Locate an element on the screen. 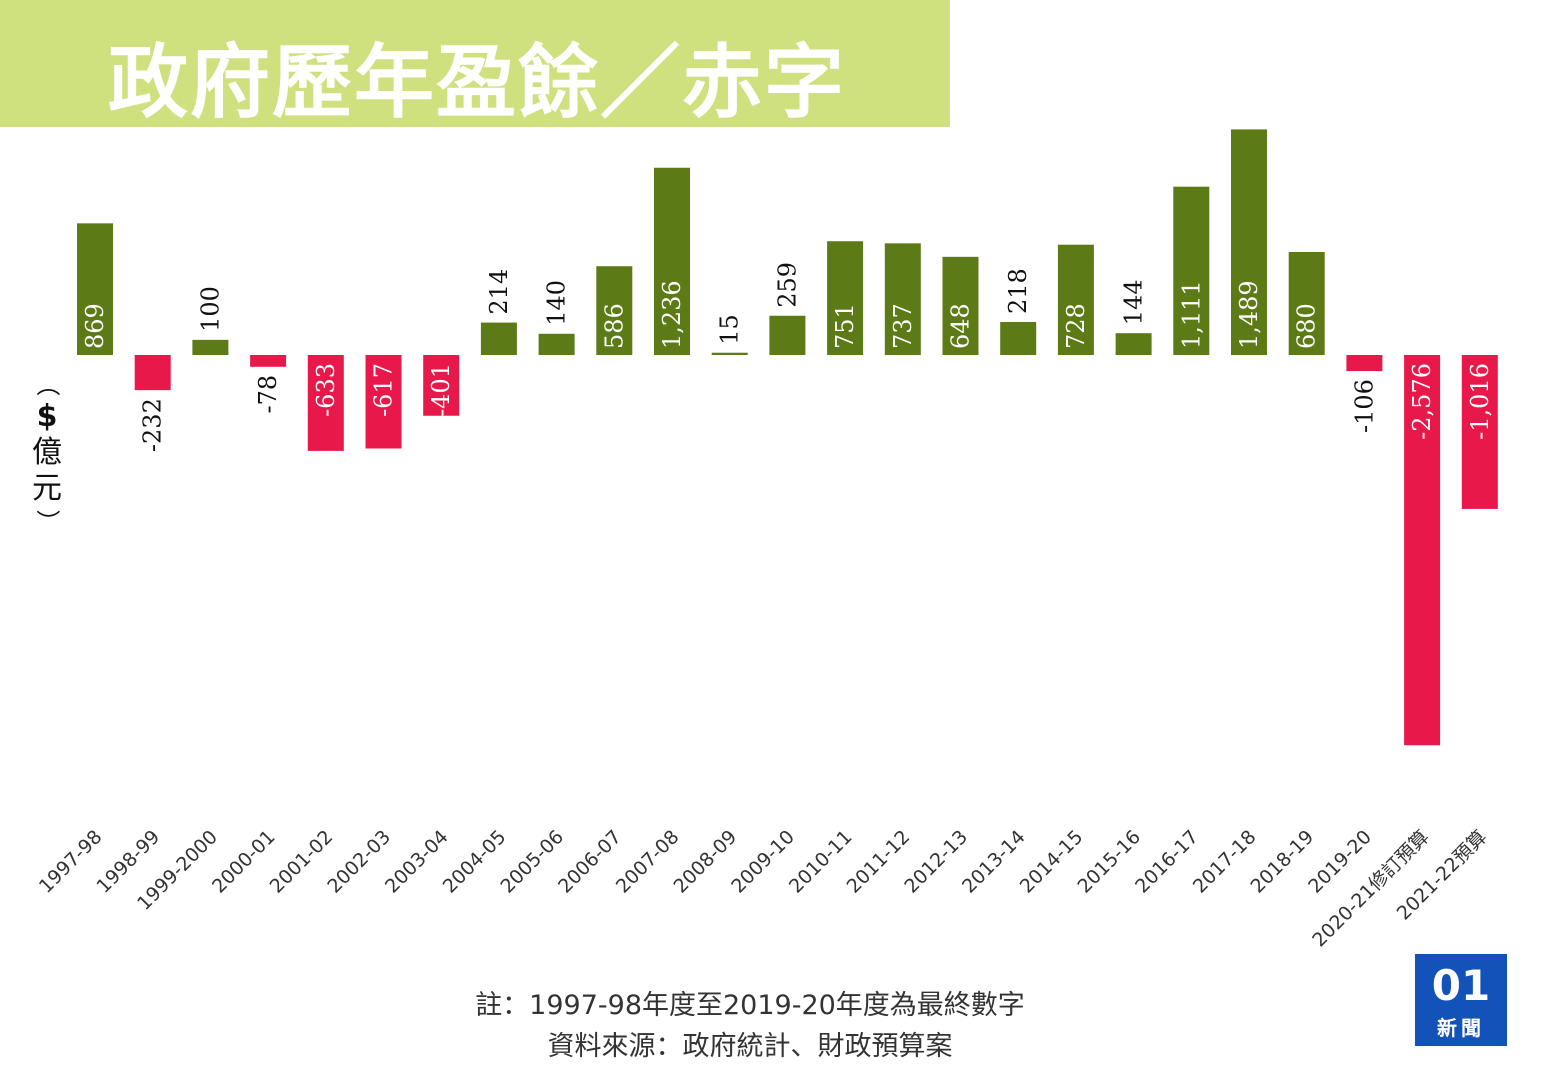 Image resolution: width=1543 pixels, height=1080 pixels. tick-label-1997-98: 1997-98 is located at coordinates (71, 862).